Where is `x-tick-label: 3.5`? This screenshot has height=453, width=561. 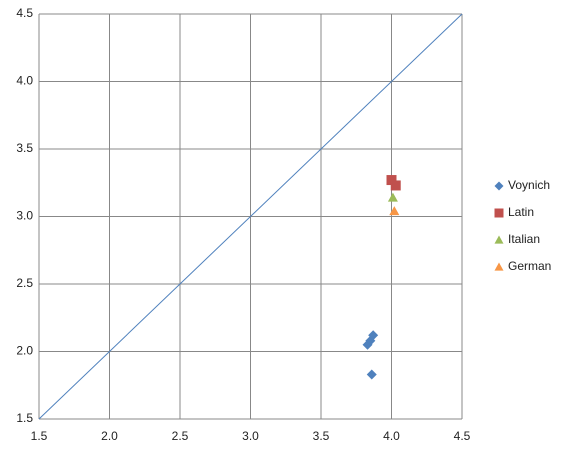
x-tick-label: 3.5 is located at coordinates (321, 436).